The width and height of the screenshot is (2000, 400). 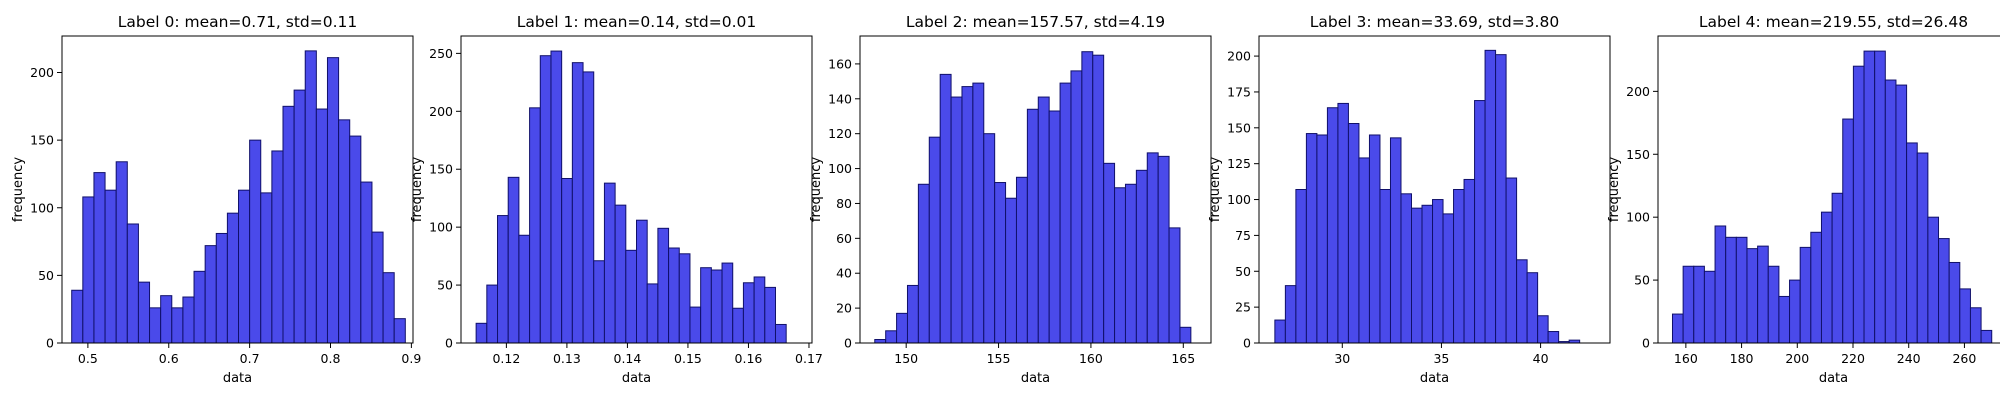 I want to click on y-tick-label: 125, so click(x=1239, y=163).